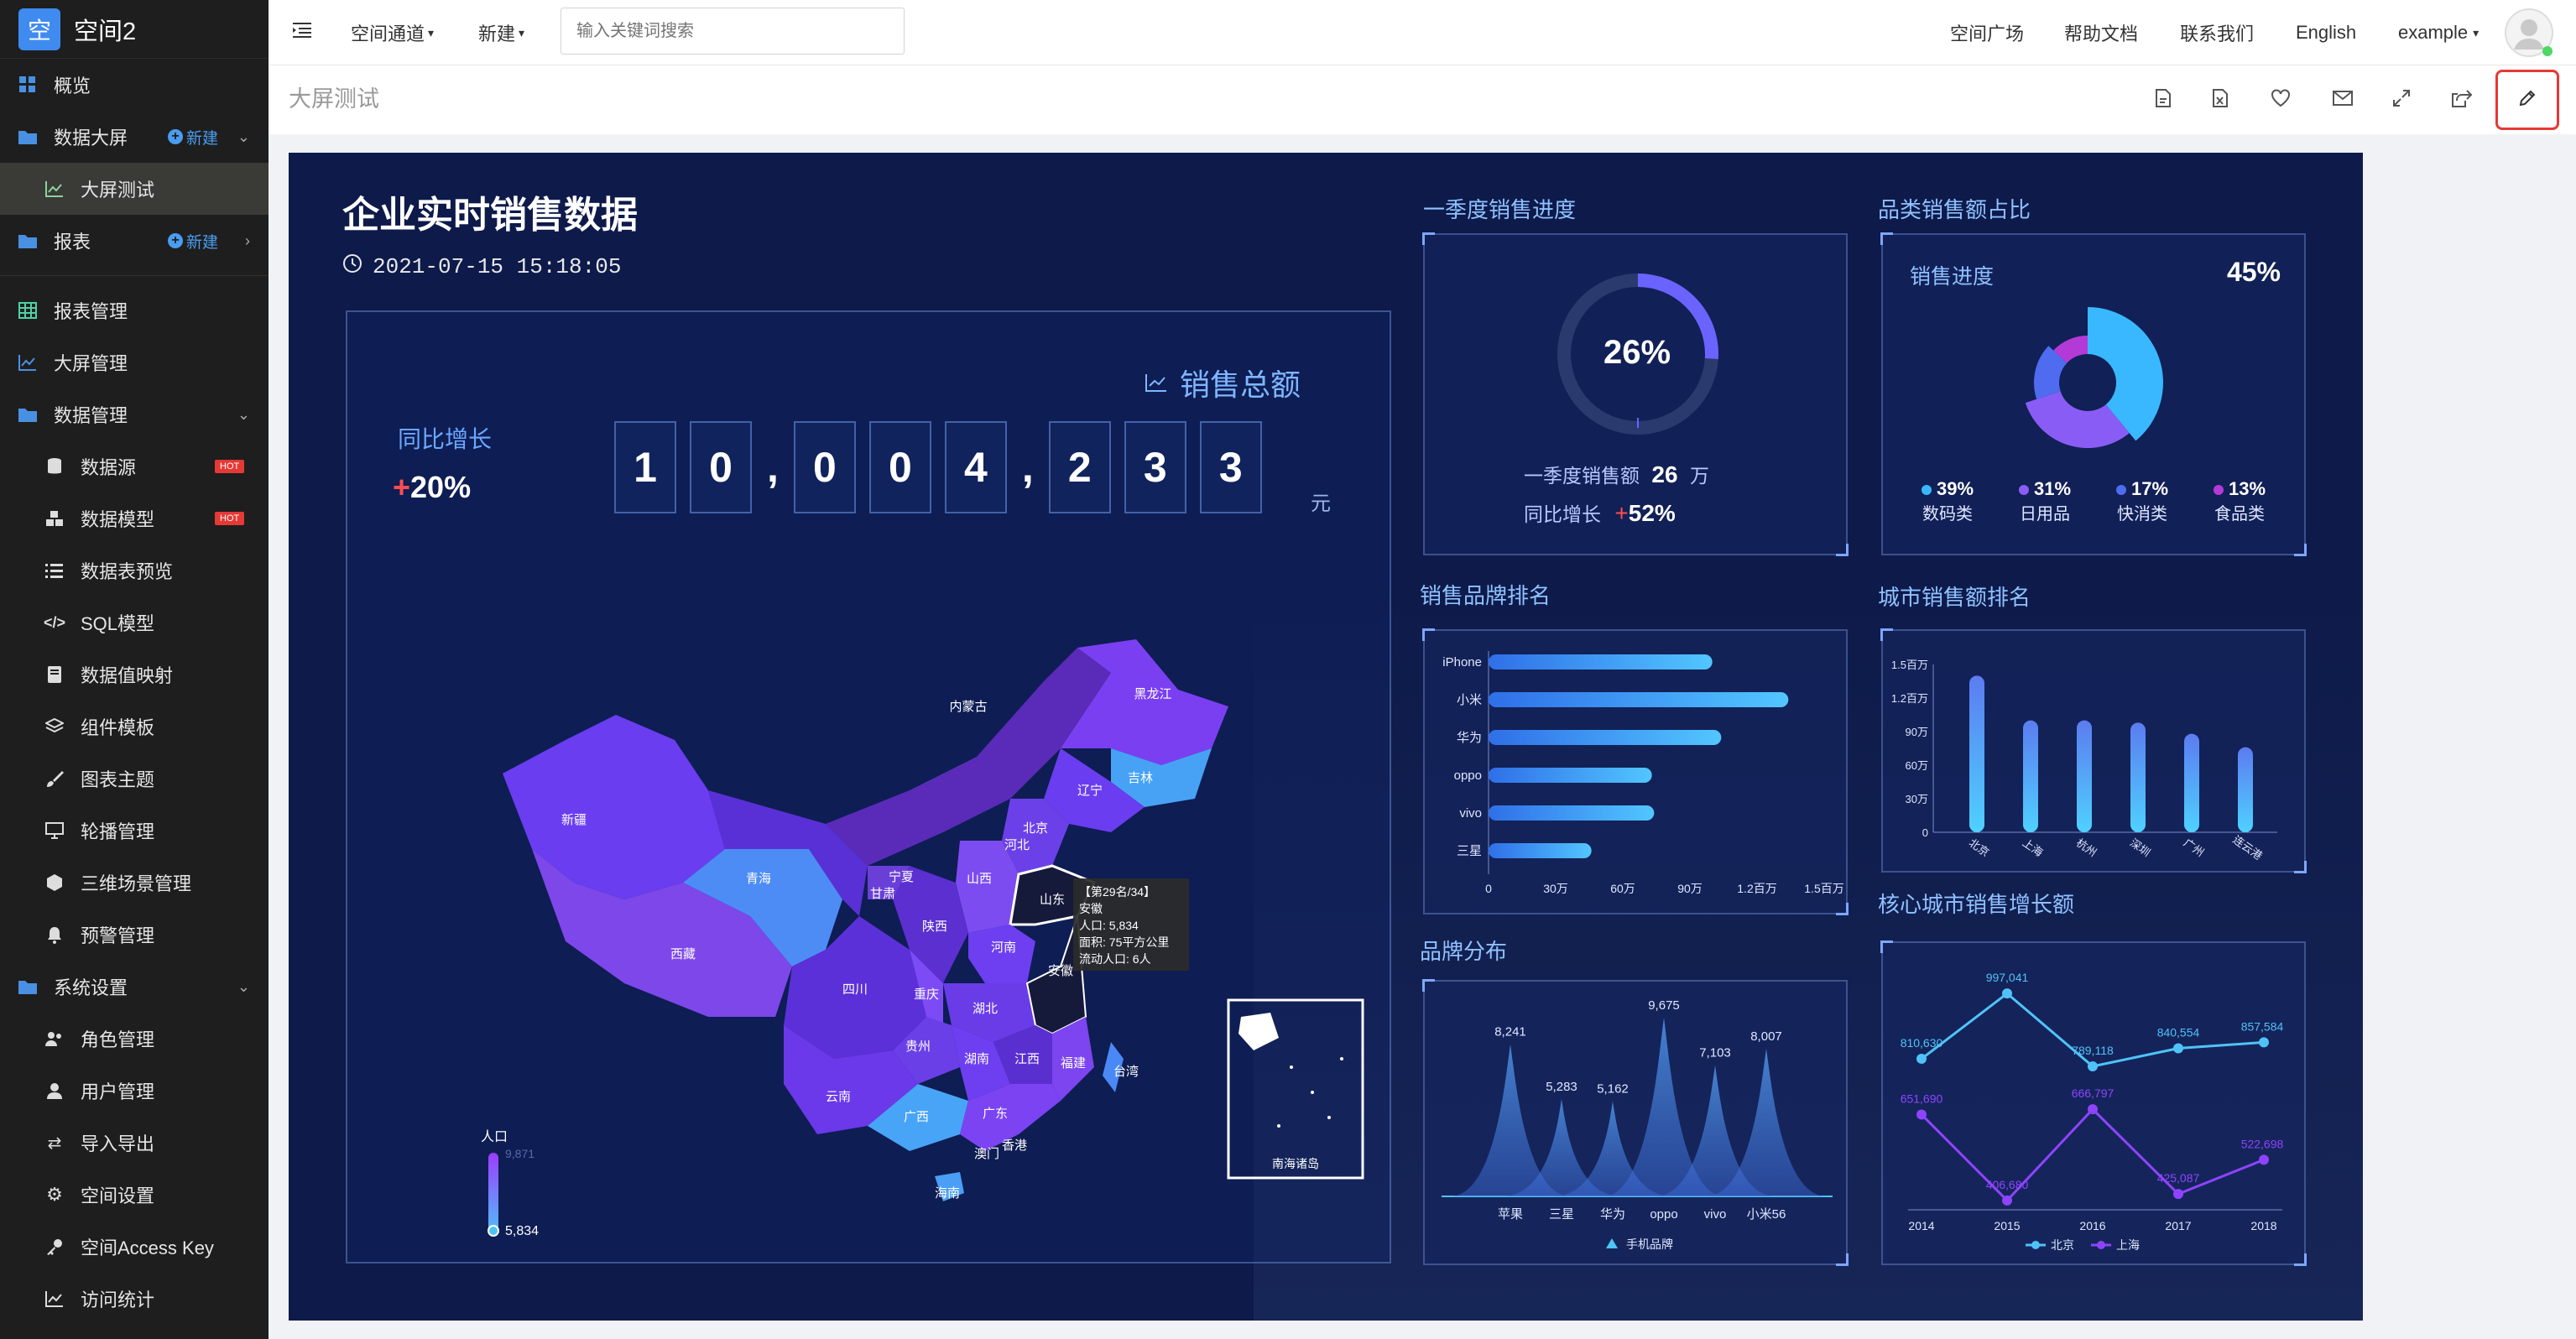 The image size is (2576, 1339). Describe the element at coordinates (134, 189) in the screenshot. I see `sidebar-item-dashboard-test: 大屏测试` at that location.